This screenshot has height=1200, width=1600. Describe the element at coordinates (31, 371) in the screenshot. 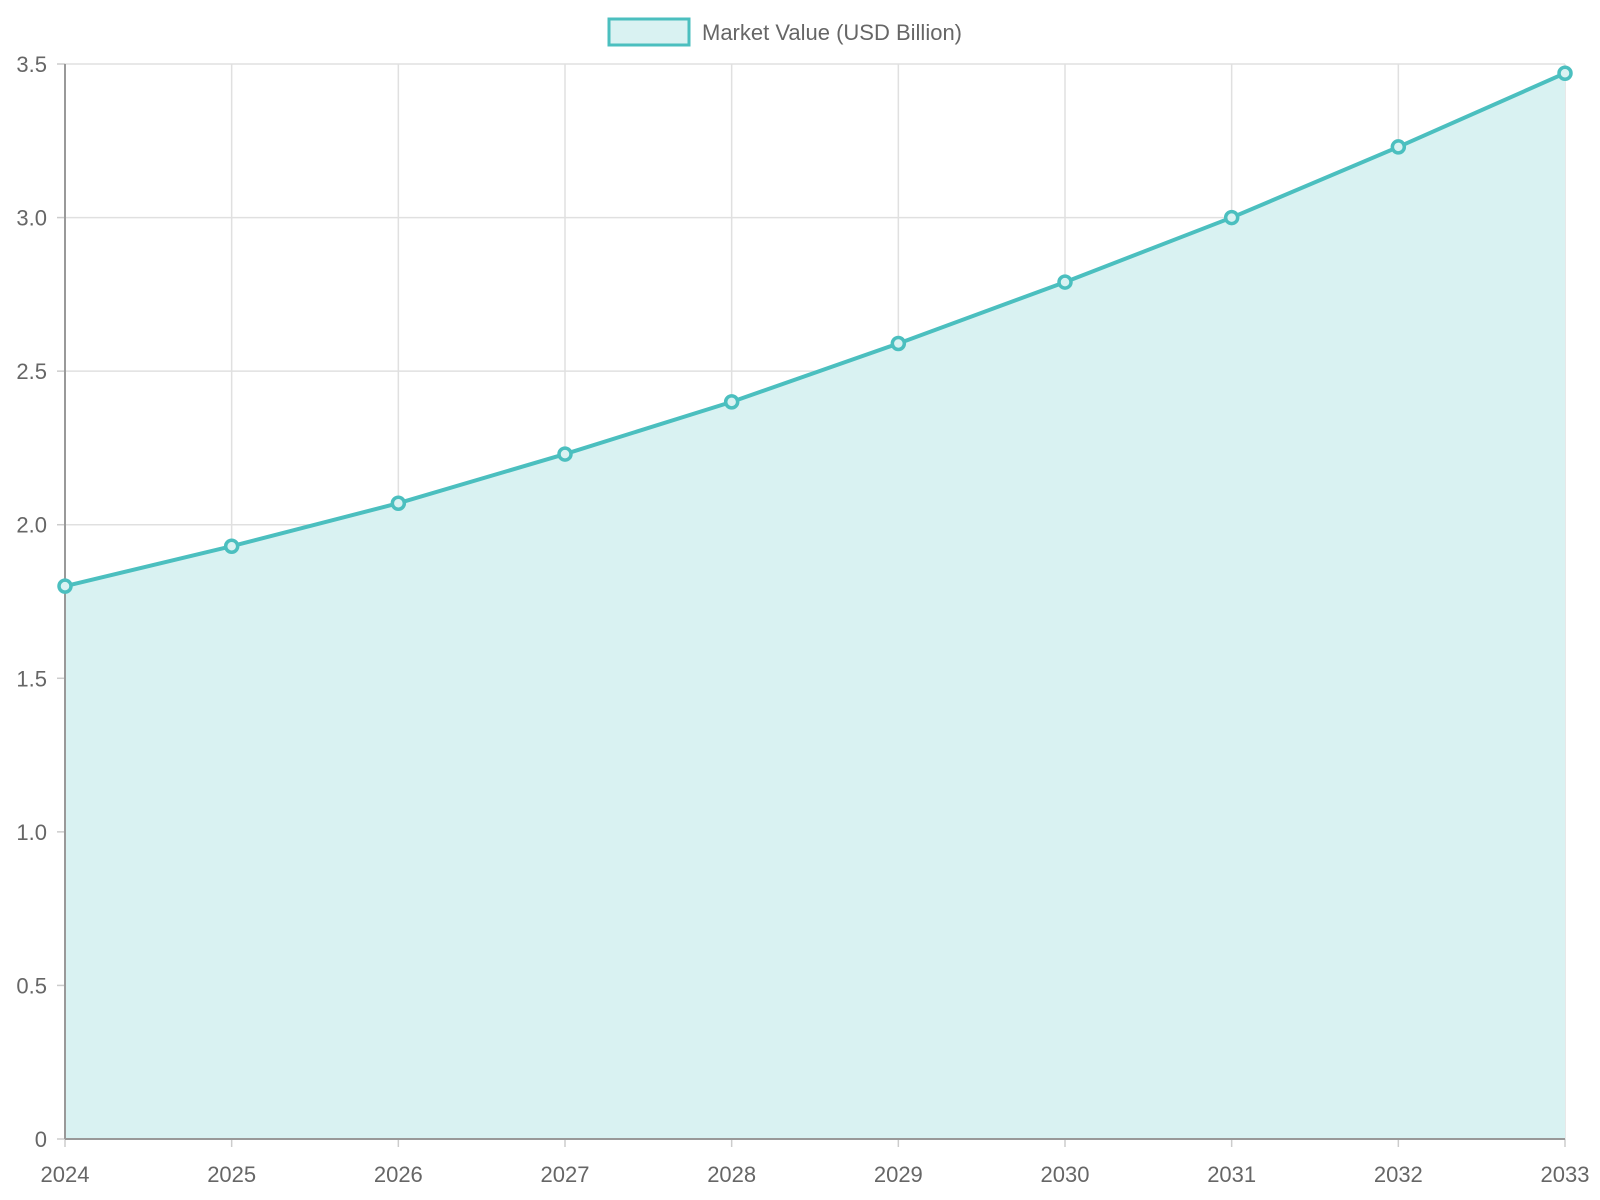

I see `y-tick-label: 2.5` at that location.